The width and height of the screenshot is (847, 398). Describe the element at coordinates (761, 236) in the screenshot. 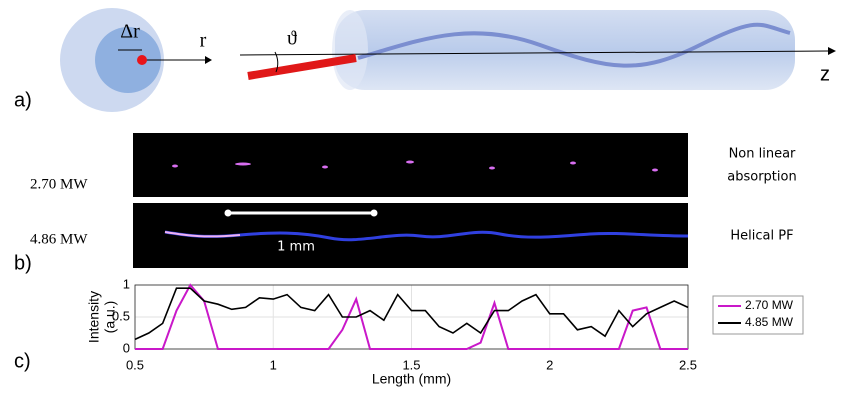

I see `side-label: Helical PF` at that location.